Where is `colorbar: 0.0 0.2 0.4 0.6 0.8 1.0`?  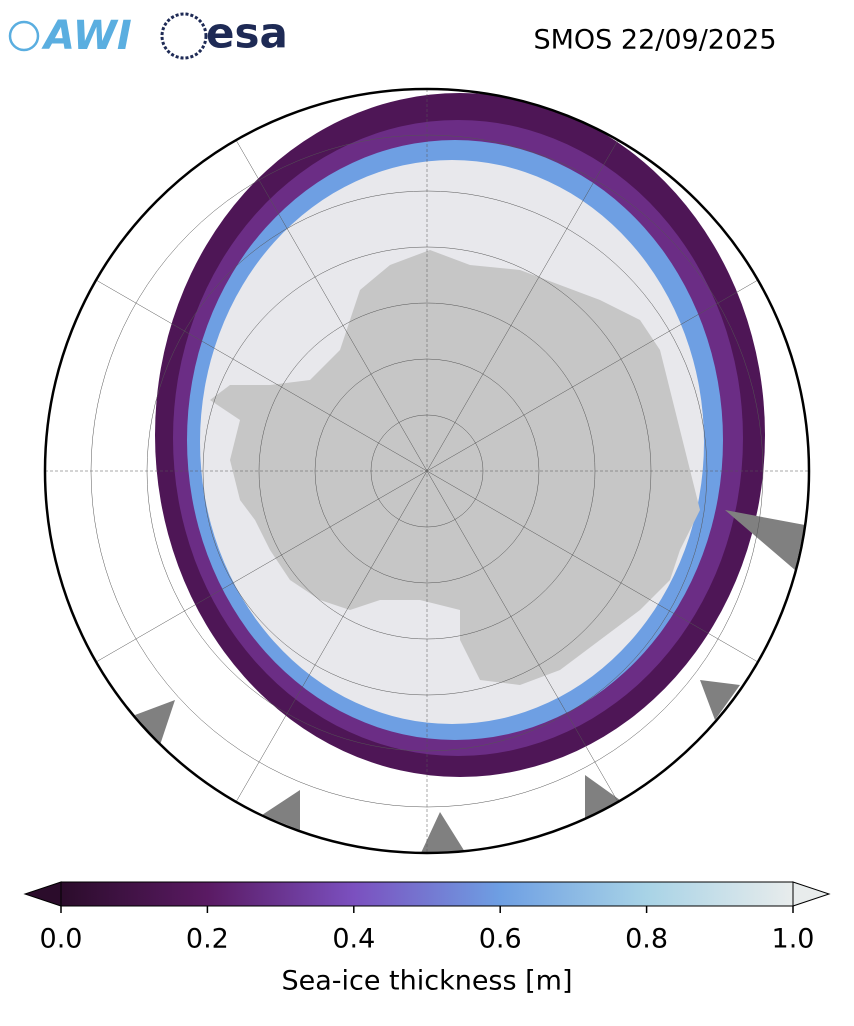 colorbar: 0.0 0.2 0.4 0.6 0.8 1.0 is located at coordinates (427, 918).